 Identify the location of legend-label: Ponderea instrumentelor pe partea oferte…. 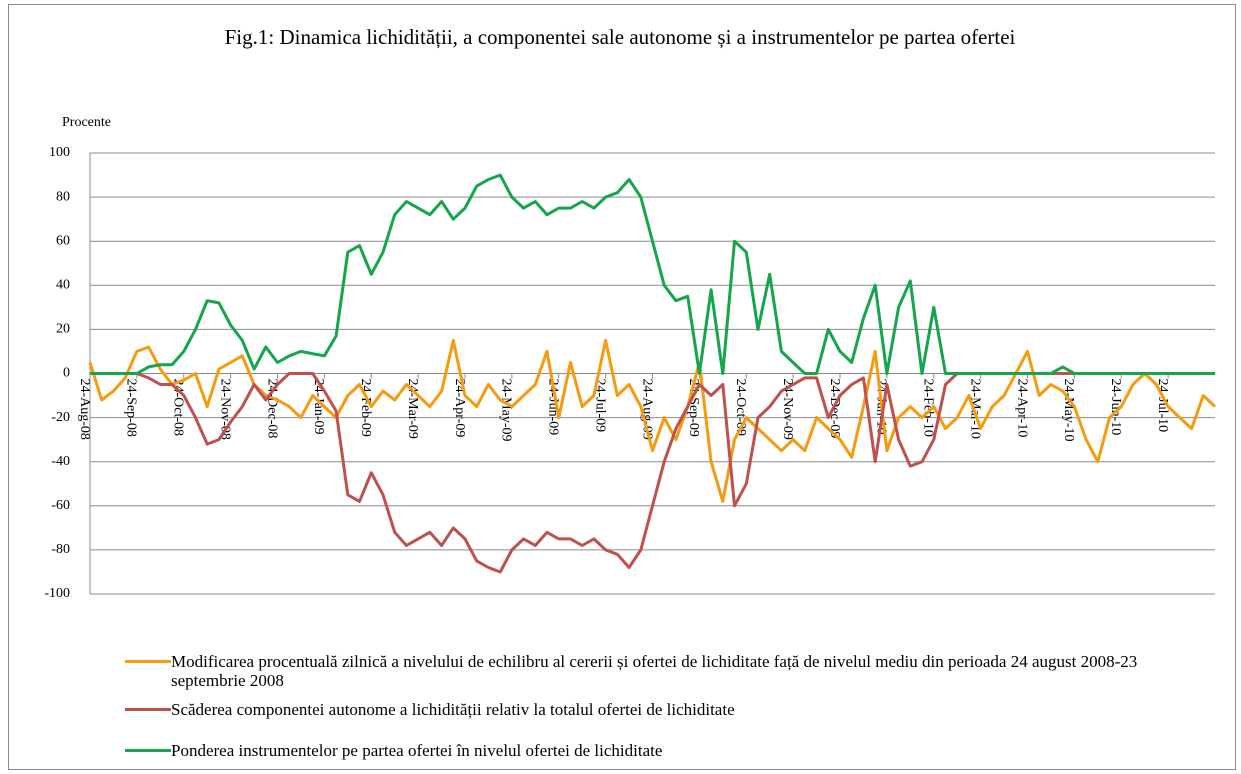
(417, 750).